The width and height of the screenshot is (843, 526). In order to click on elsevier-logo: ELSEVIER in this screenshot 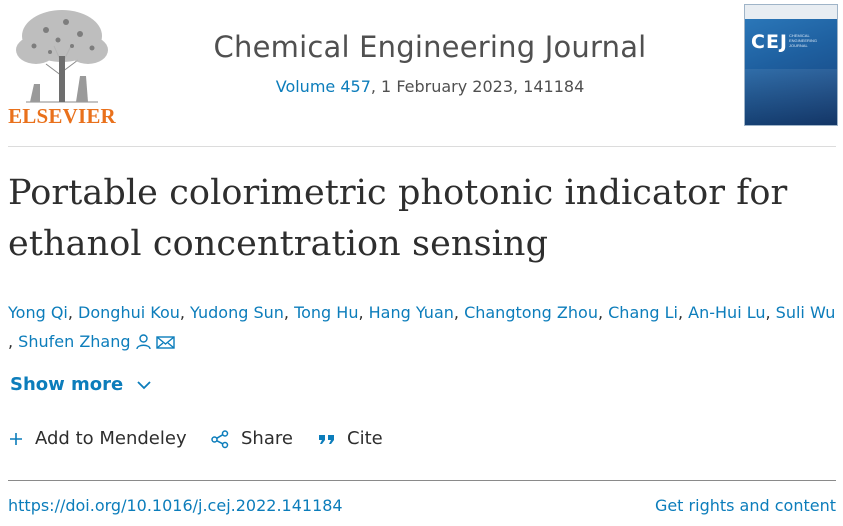, I will do `click(62, 68)`.